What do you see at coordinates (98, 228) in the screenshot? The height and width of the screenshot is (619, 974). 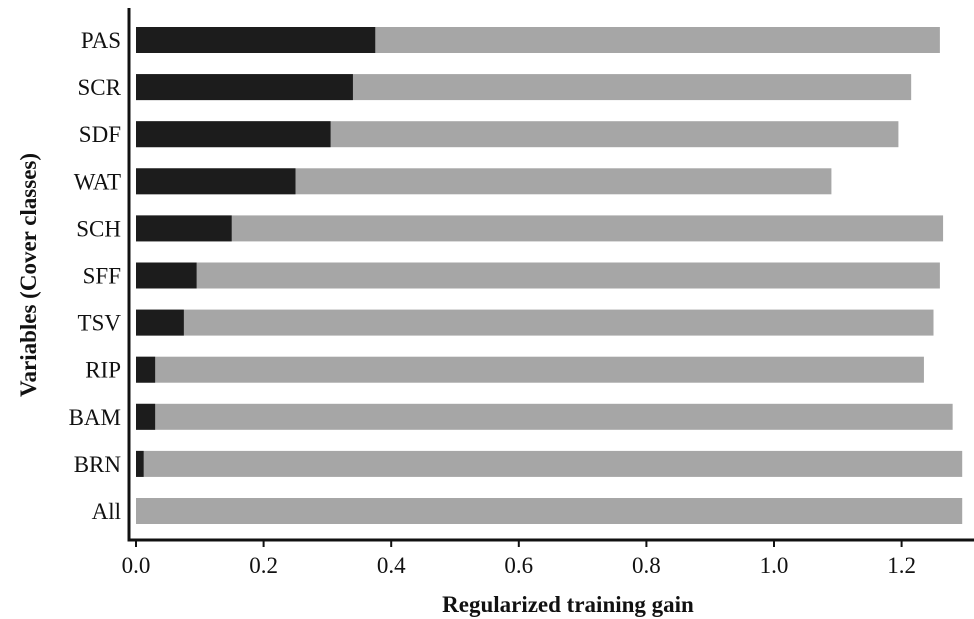 I see `category-label-sch: SCH` at bounding box center [98, 228].